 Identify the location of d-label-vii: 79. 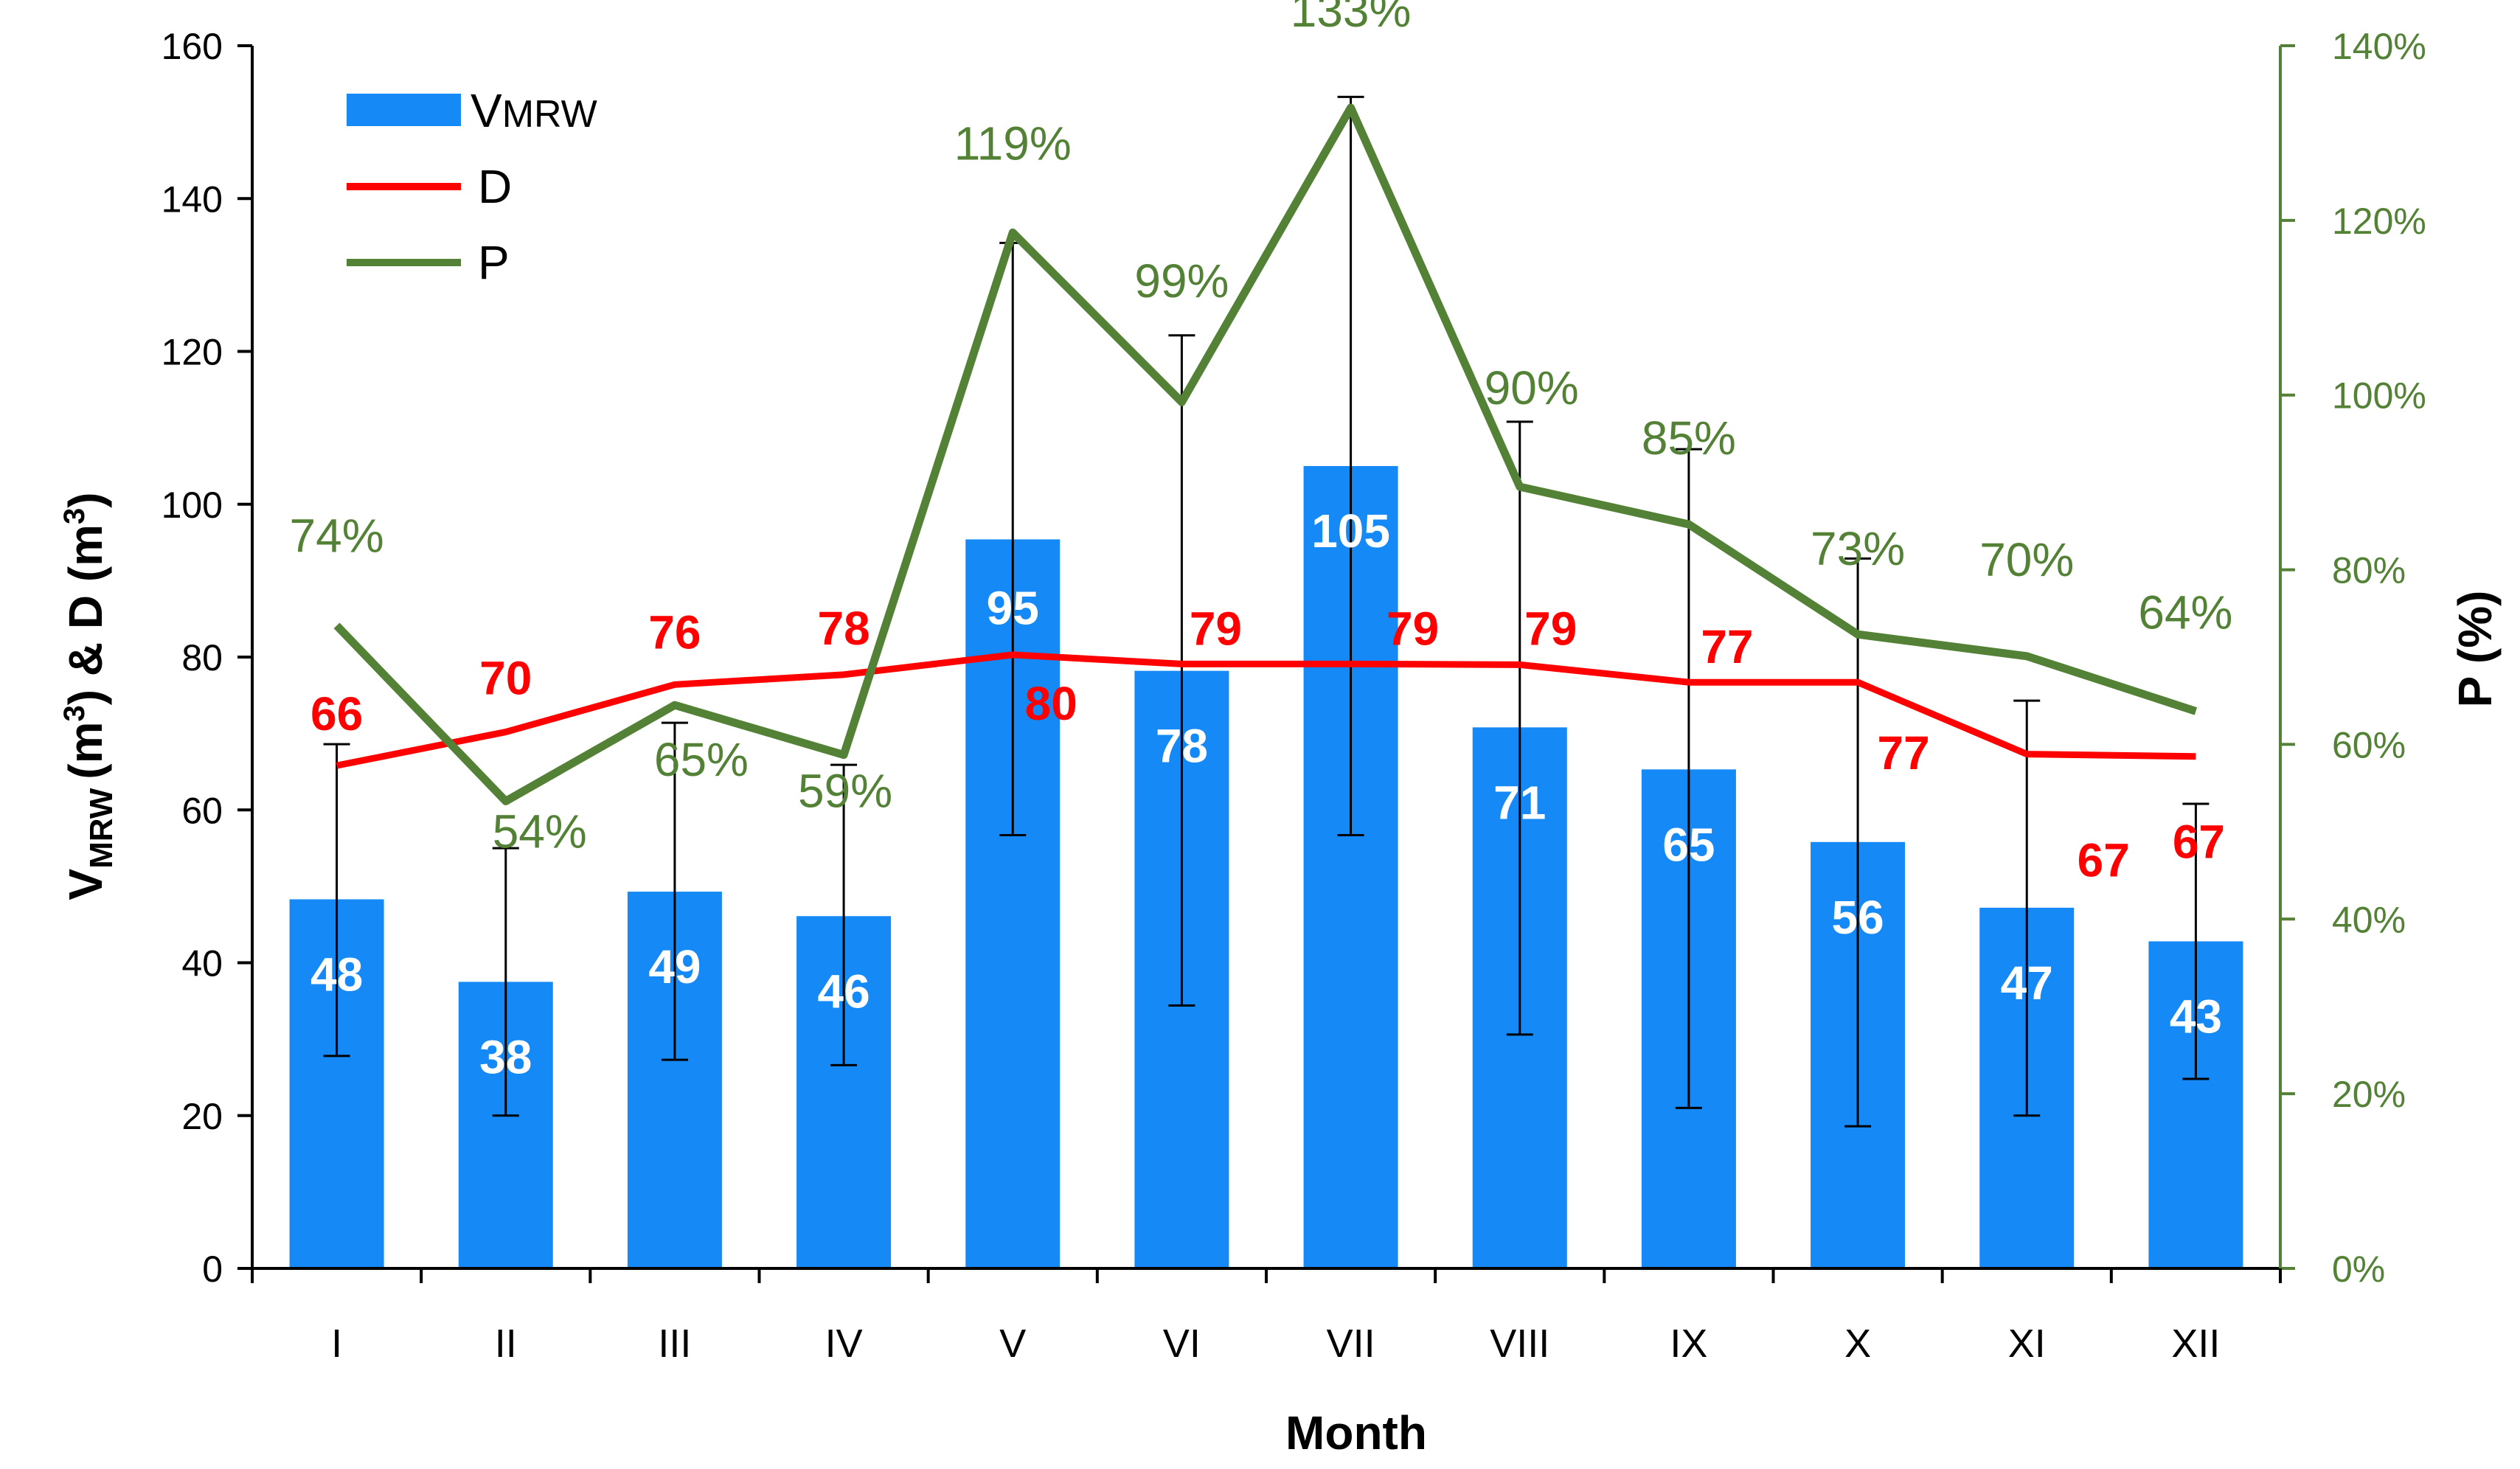
(1413, 628).